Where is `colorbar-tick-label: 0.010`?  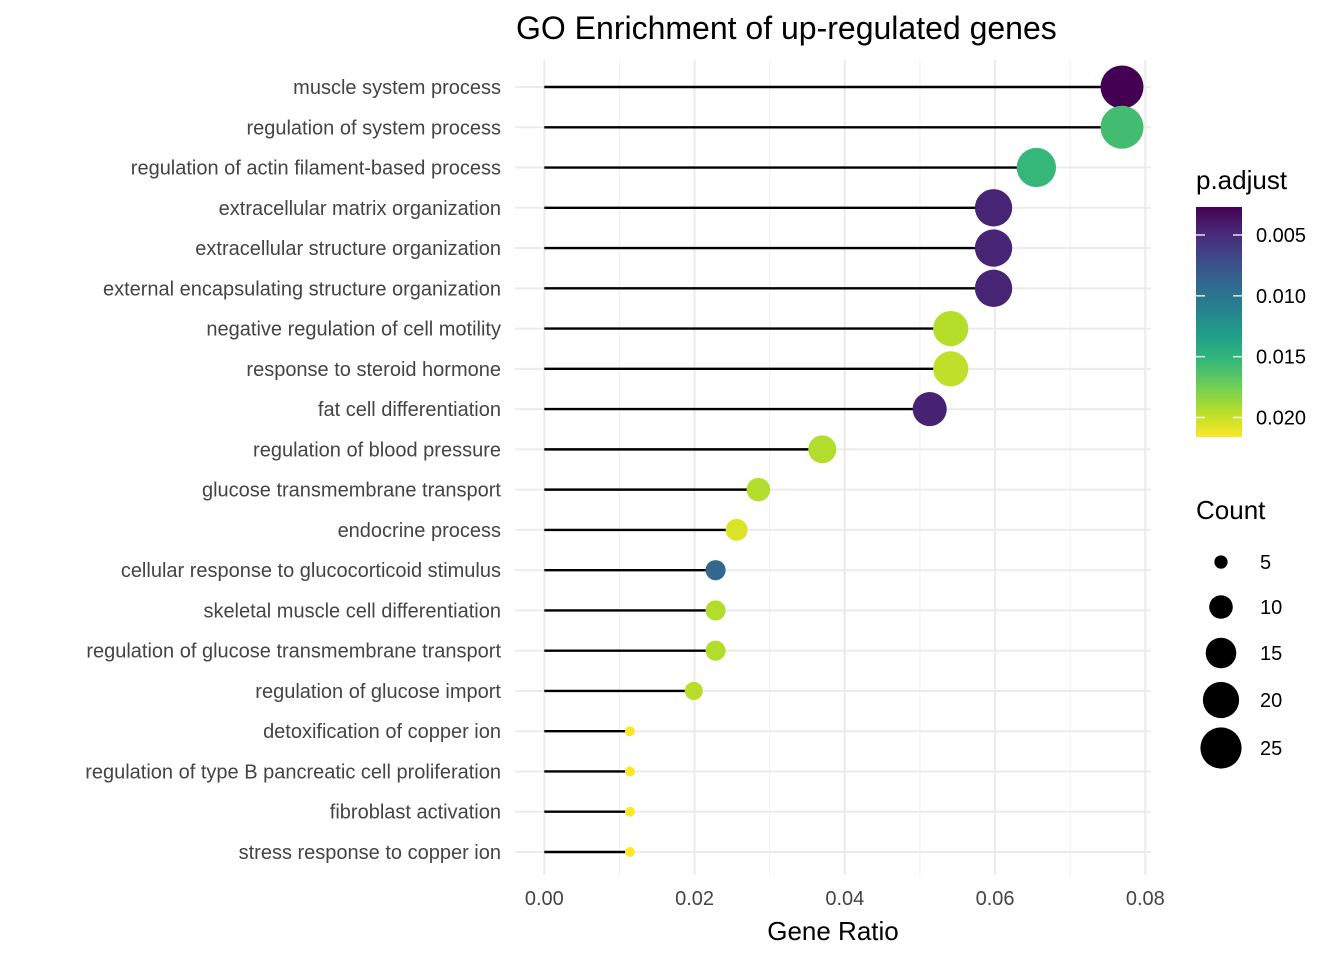 colorbar-tick-label: 0.010 is located at coordinates (1281, 297).